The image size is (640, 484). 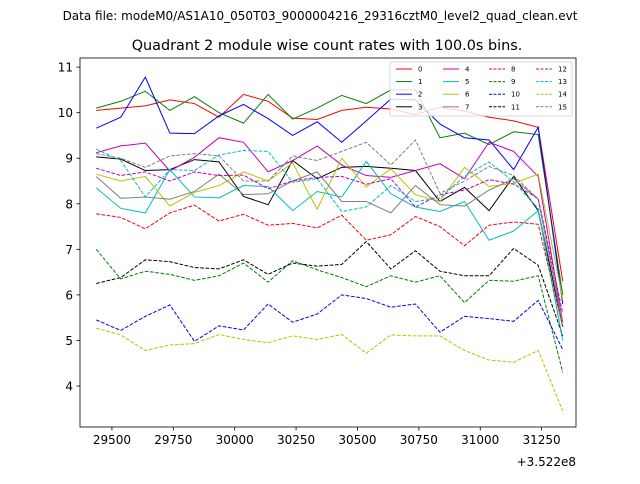 What do you see at coordinates (69, 250) in the screenshot?
I see `y-tick-label: 7` at bounding box center [69, 250].